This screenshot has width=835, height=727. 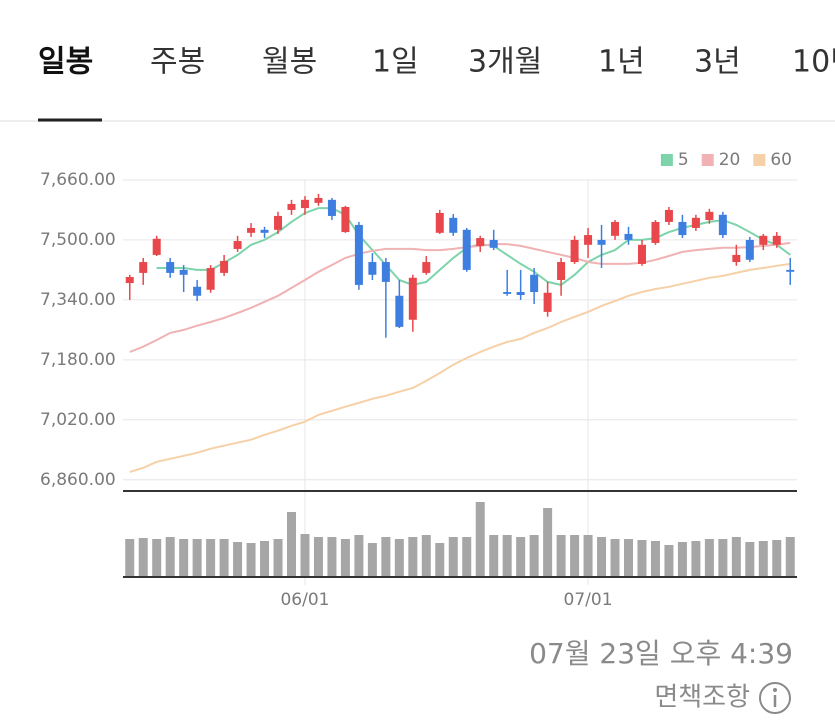 I want to click on tab: 1일, so click(x=395, y=62).